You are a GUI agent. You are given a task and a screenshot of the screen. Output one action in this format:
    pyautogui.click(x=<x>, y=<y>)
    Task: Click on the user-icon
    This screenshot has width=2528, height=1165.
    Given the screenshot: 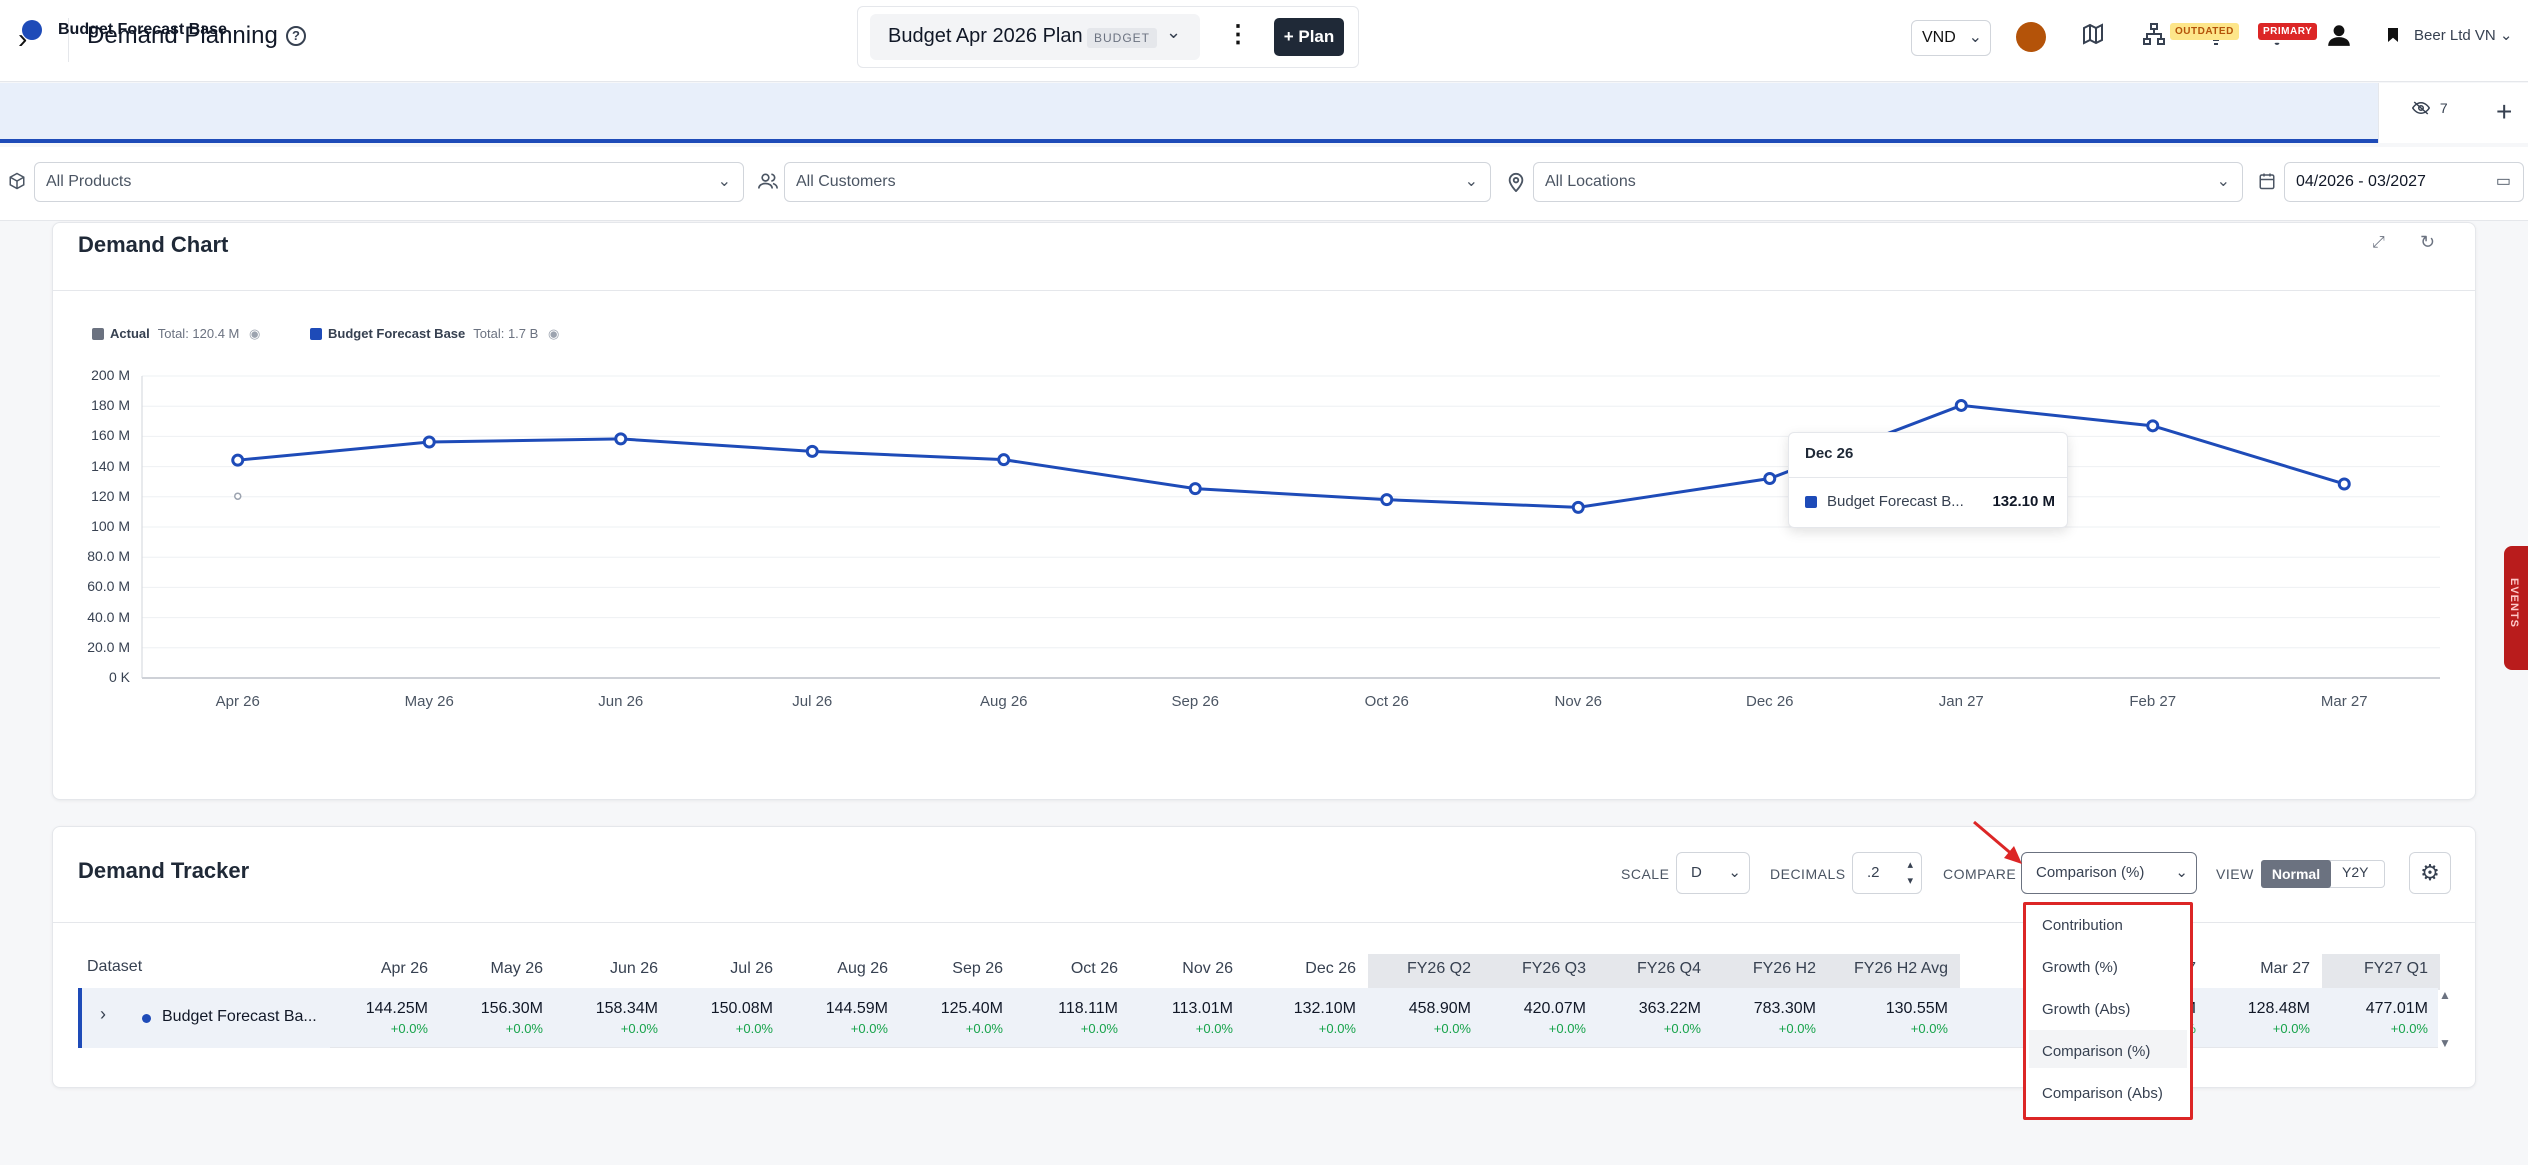 What is the action you would take?
    pyautogui.click(x=2339, y=35)
    